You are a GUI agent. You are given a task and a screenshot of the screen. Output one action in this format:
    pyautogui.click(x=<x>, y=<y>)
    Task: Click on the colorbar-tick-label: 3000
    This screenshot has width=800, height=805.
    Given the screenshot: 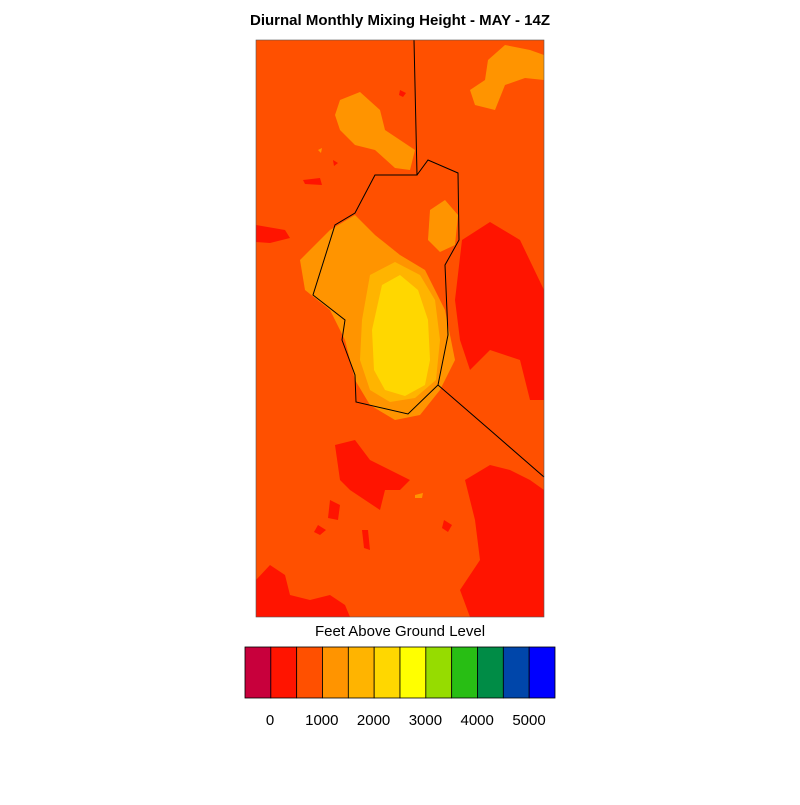 What is the action you would take?
    pyautogui.click(x=425, y=720)
    